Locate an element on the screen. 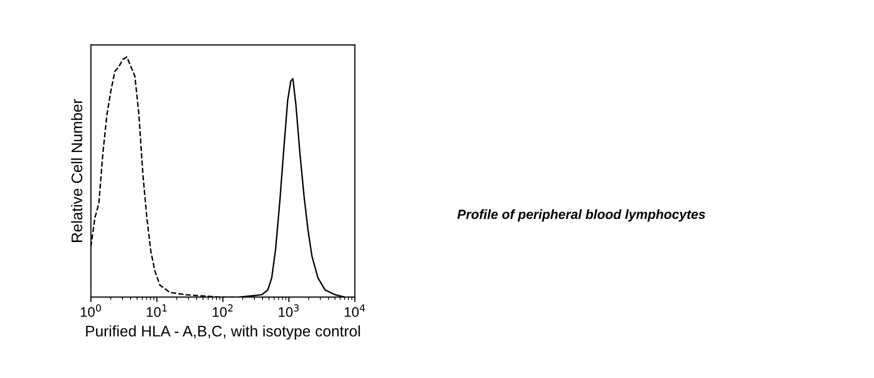 The height and width of the screenshot is (378, 874). x-axis-title: Purified HLA - A,B,C, with isotype control is located at coordinates (223, 332).